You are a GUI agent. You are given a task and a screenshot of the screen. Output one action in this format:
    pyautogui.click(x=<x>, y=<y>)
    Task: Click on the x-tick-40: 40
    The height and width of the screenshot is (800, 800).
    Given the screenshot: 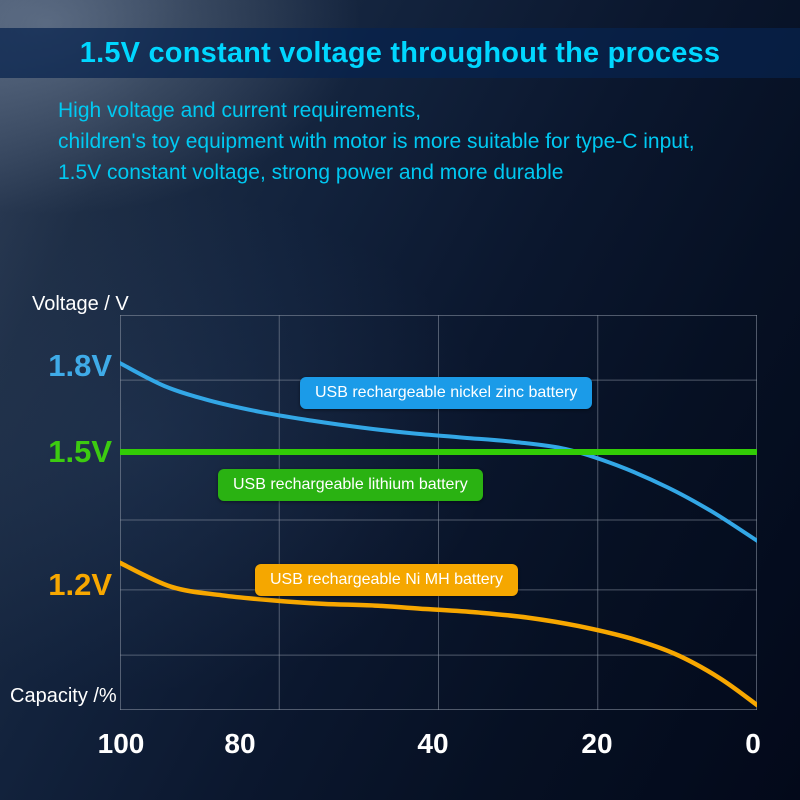 What is the action you would take?
    pyautogui.click(x=433, y=743)
    